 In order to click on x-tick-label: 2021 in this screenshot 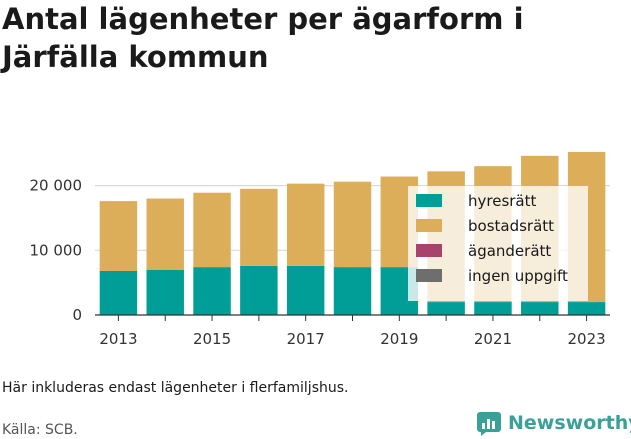, I will do `click(493, 339)`.